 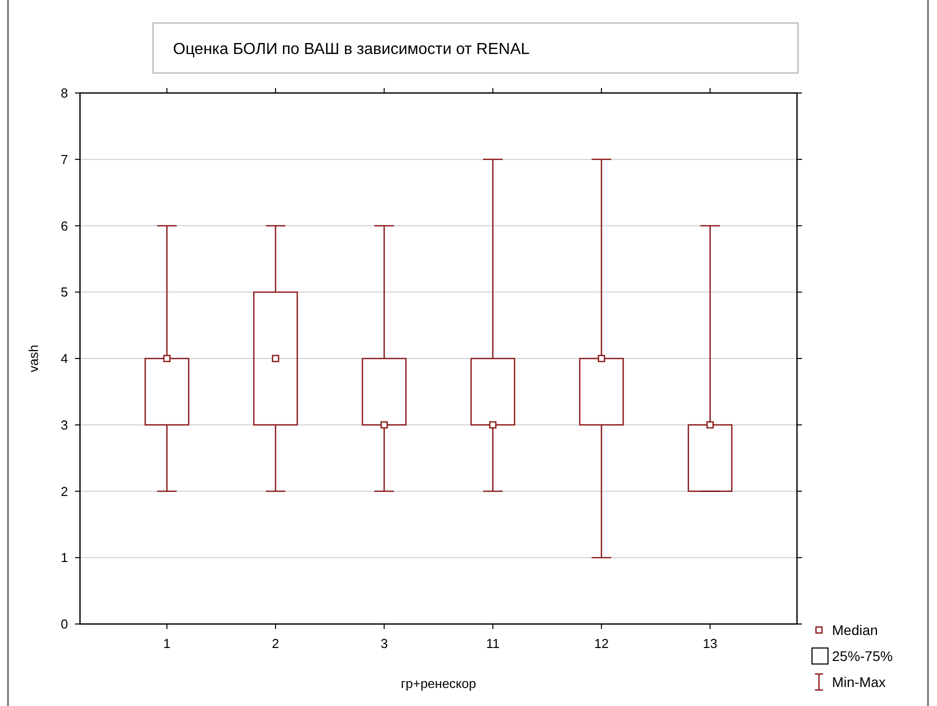 I want to click on x-tick-label: 13, so click(x=710, y=643).